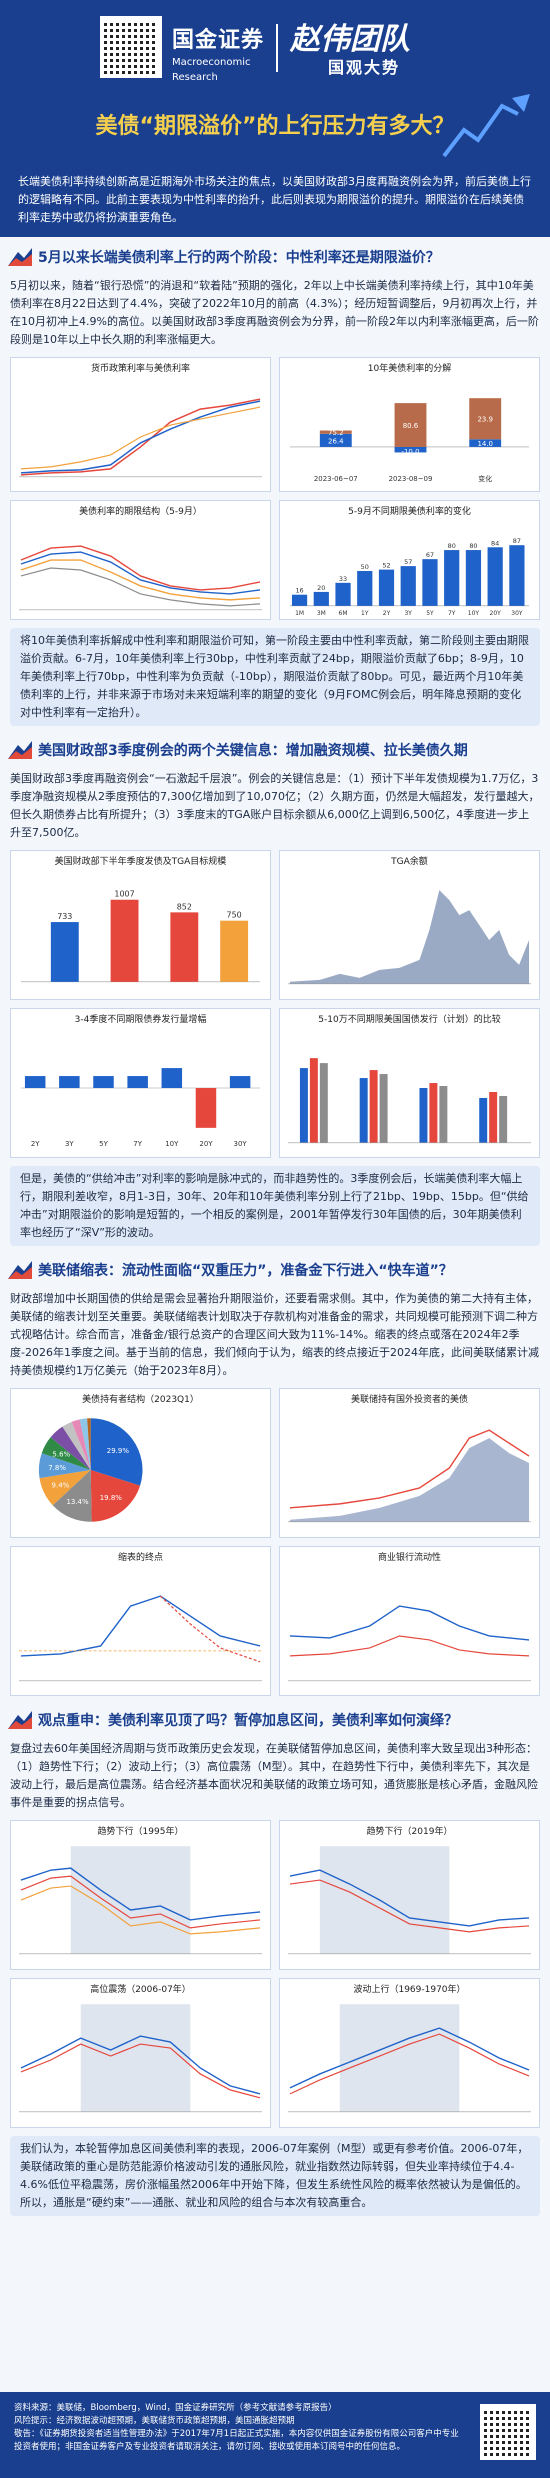 This screenshot has width=550, height=2478. I want to click on team-name: 赵伟团队, so click(350, 39).